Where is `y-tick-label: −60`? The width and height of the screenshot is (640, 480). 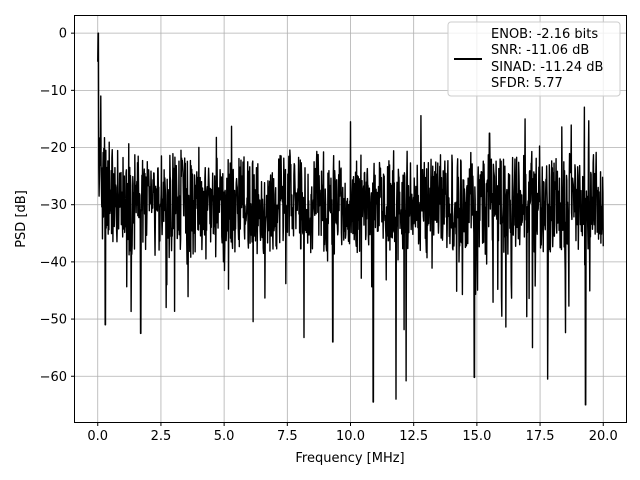 y-tick-label: −60 is located at coordinates (53, 377).